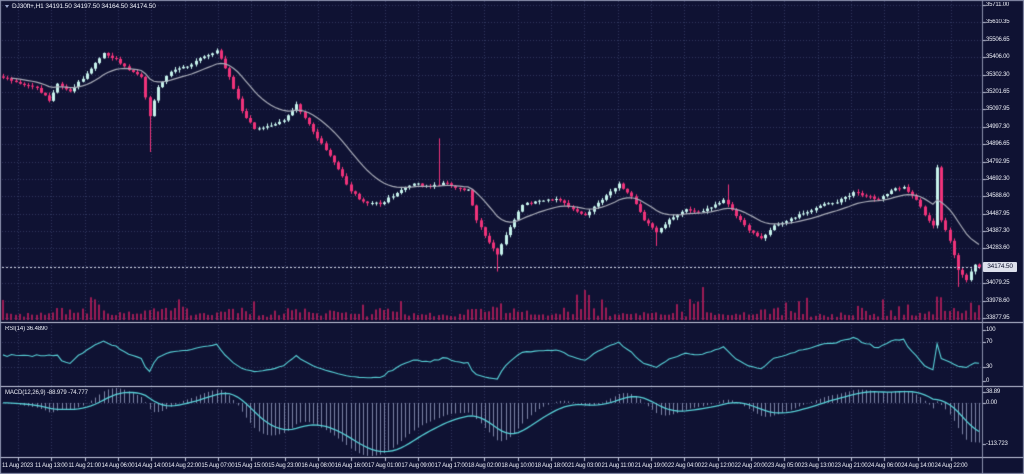  Describe the element at coordinates (997, 5) in the screenshot. I see `price-axis-label: 35711.00` at that location.